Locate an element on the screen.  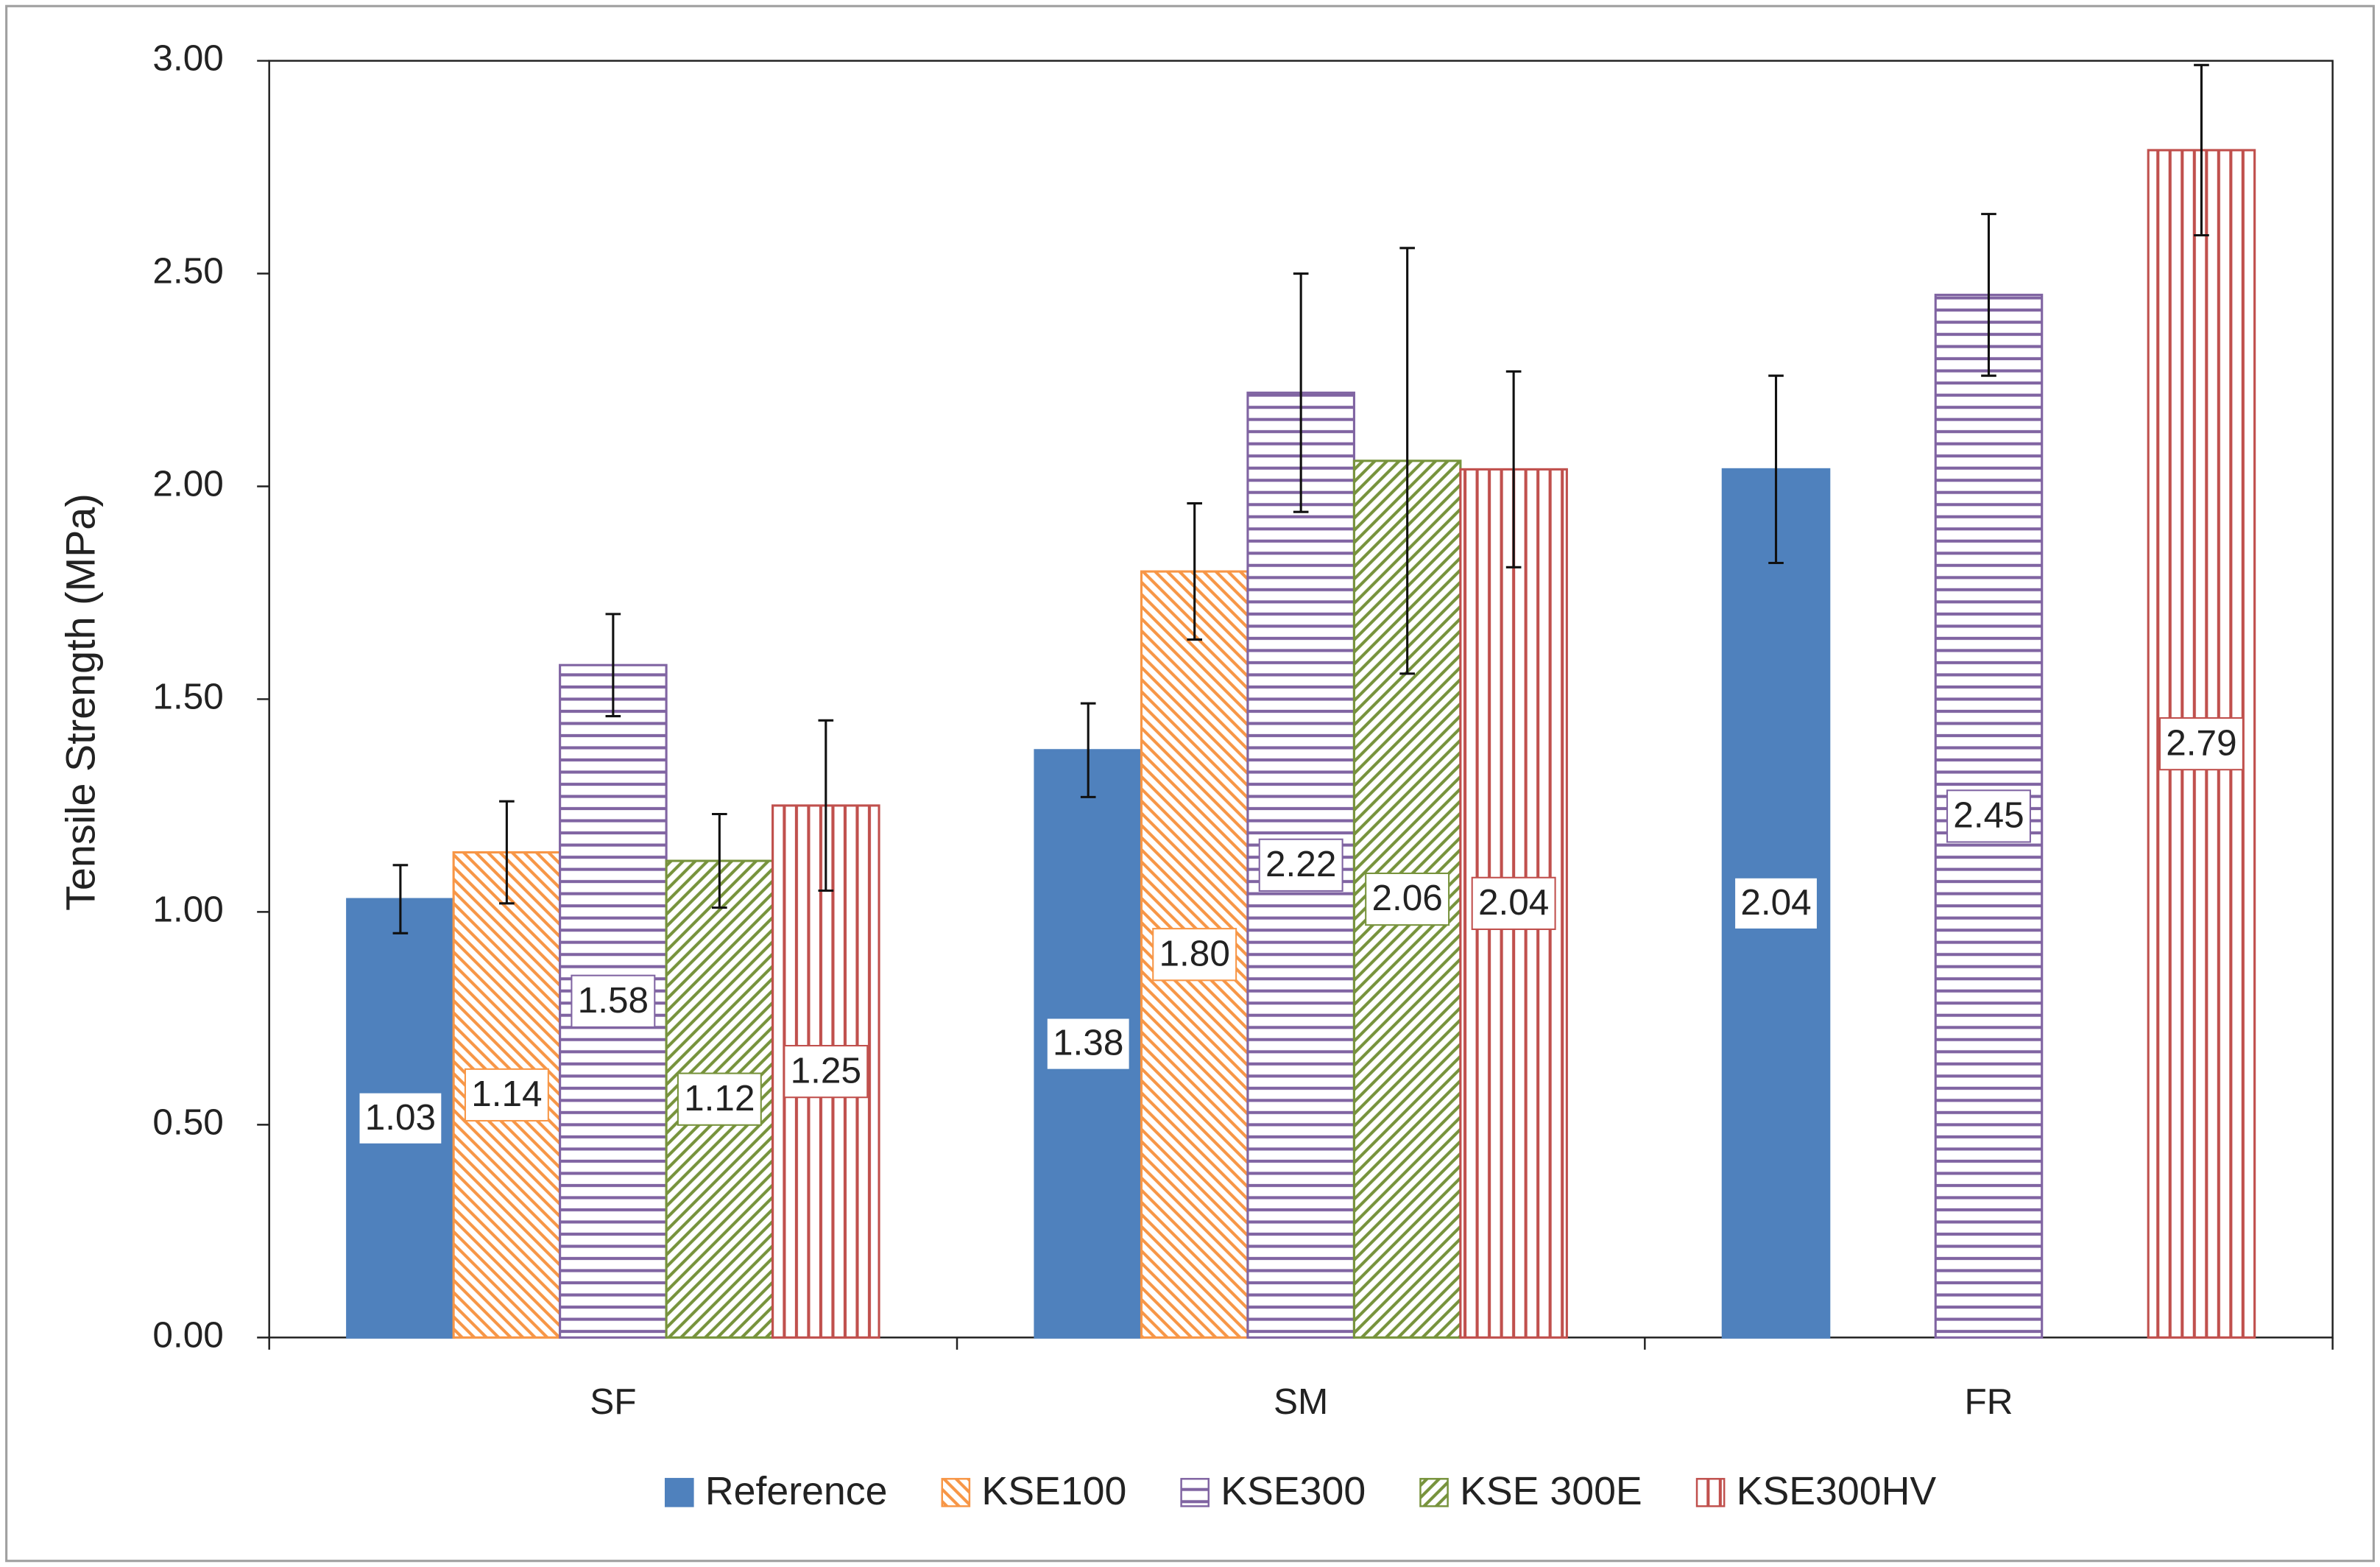
x-tick-label: FR is located at coordinates (1989, 1402).